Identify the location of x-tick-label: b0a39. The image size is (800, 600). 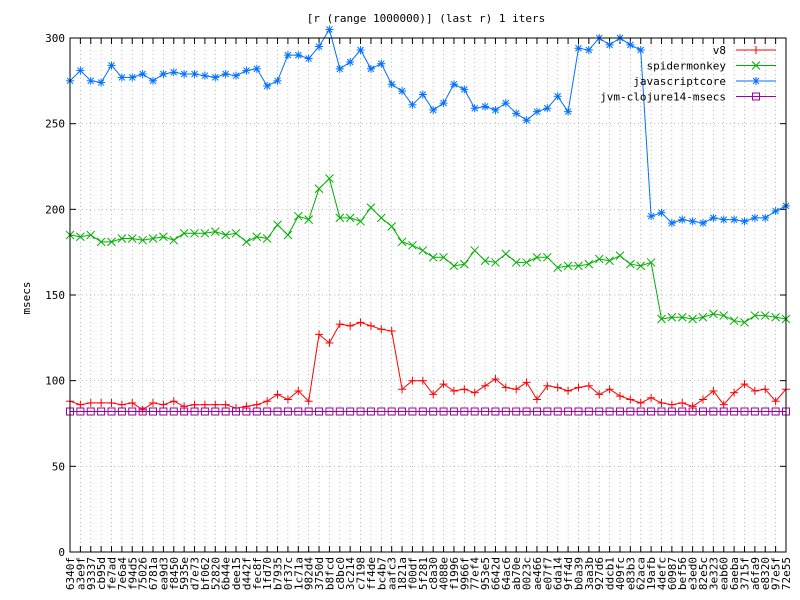
(578, 573).